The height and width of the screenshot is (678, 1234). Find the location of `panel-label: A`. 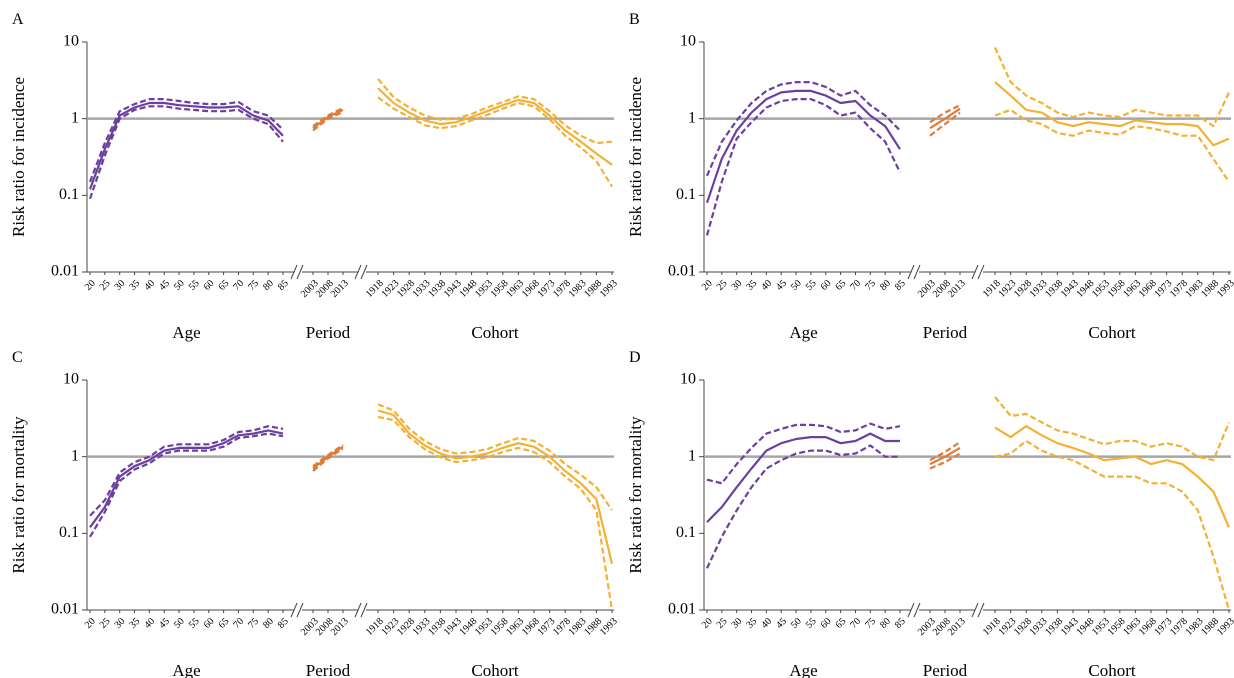

panel-label: A is located at coordinates (18, 19).